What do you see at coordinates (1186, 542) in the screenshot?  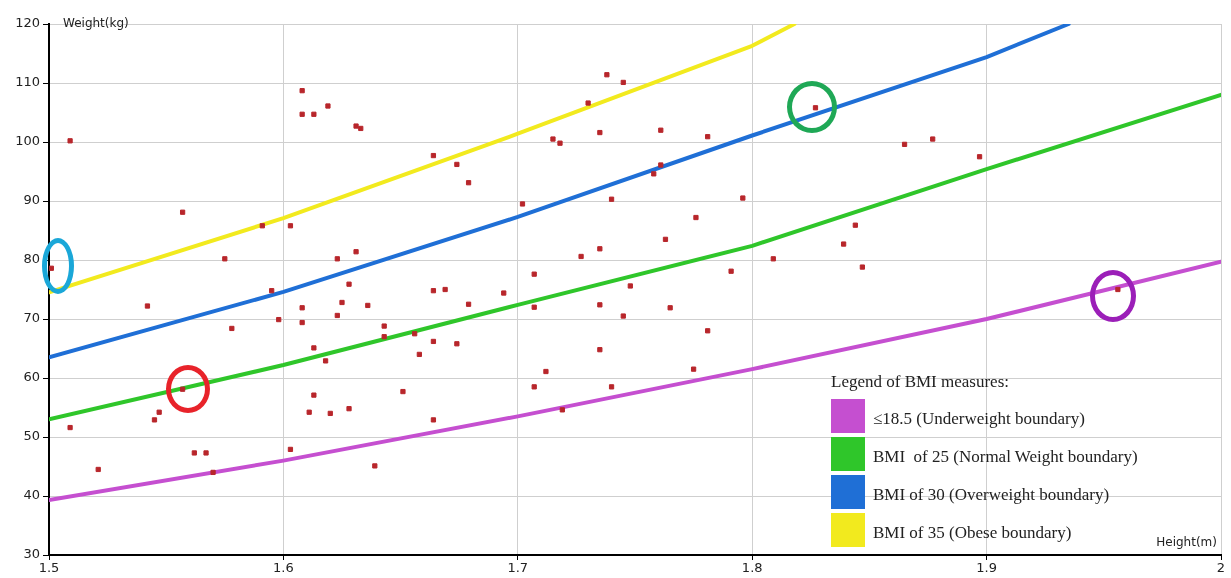 I see `x-axis-title: Height(m)` at bounding box center [1186, 542].